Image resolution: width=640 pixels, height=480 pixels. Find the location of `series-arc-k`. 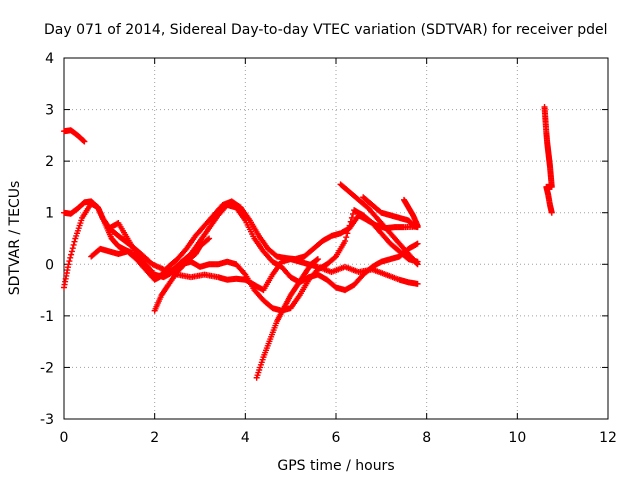

series-arc-k is located at coordinates (548, 159).